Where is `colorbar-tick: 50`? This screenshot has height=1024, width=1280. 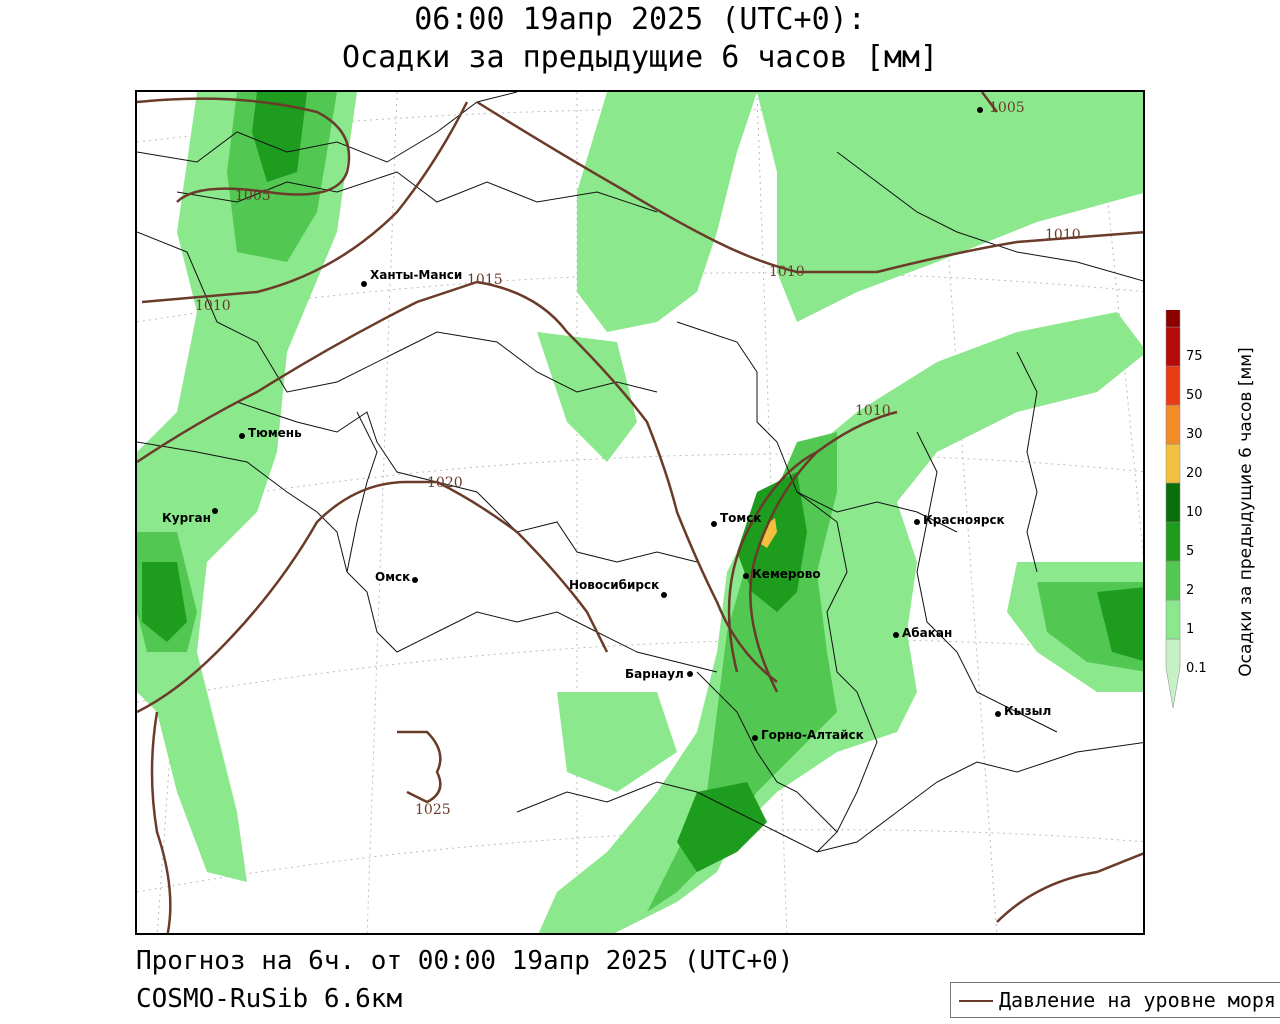 colorbar-tick: 50 is located at coordinates (1194, 395).